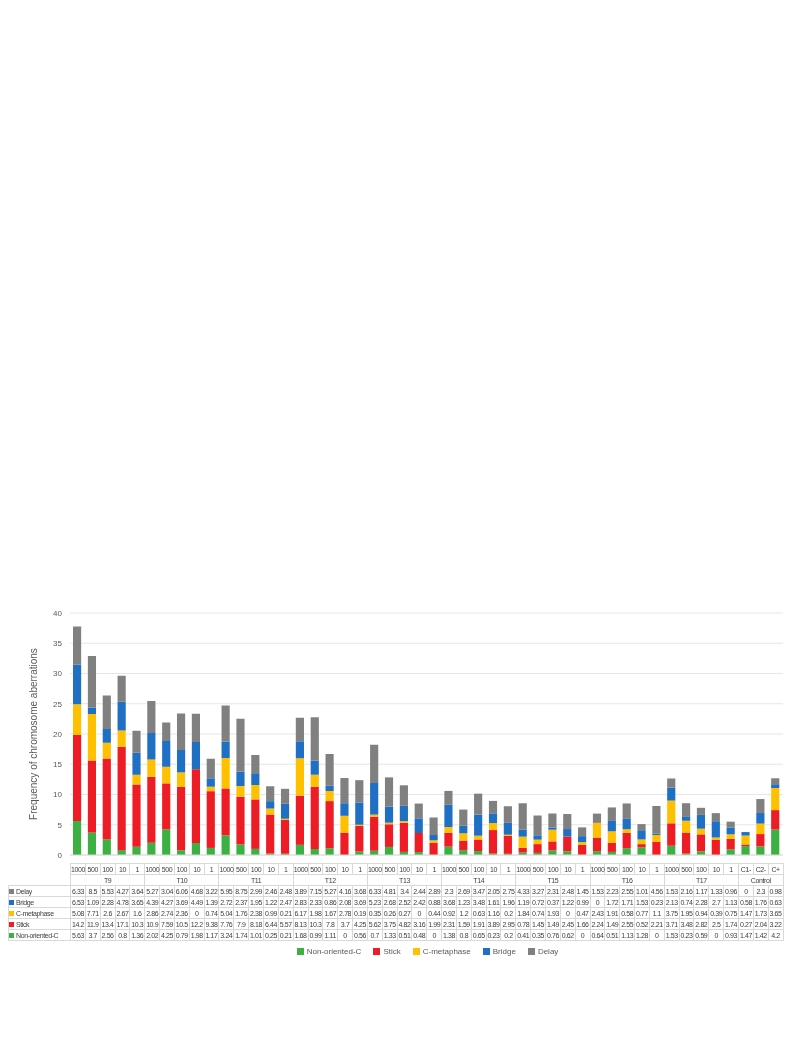 Image resolution: width=793 pixels, height=1057 pixels. Describe the element at coordinates (33, 734) in the screenshot. I see `y-axis-title: Frequency of chromosome aberrations` at that location.